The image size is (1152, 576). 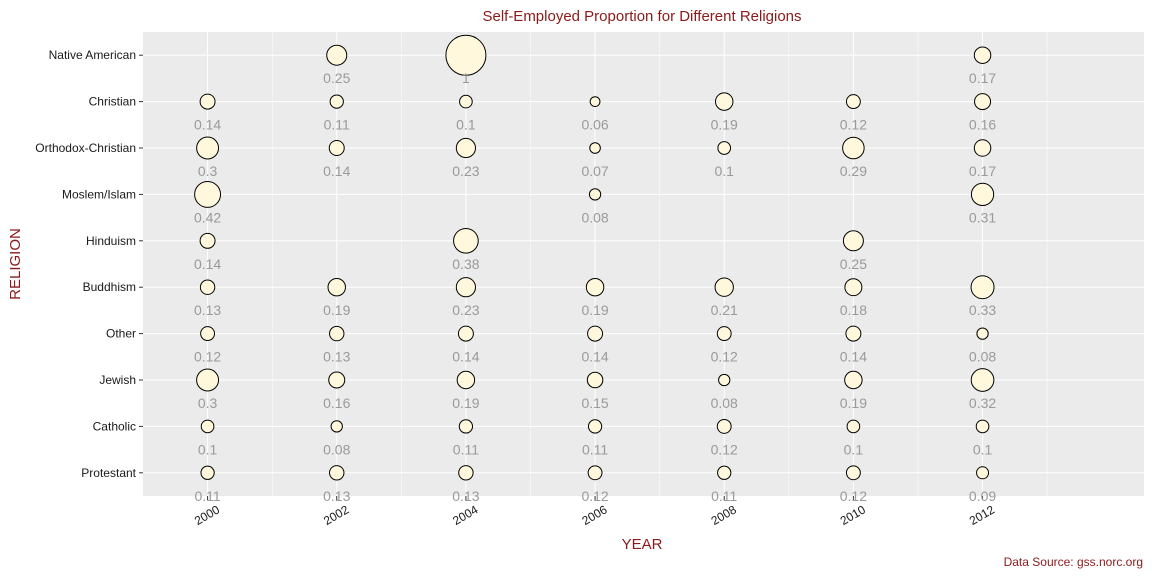 I want to click on y-tick-label: Christian, so click(x=112, y=102).